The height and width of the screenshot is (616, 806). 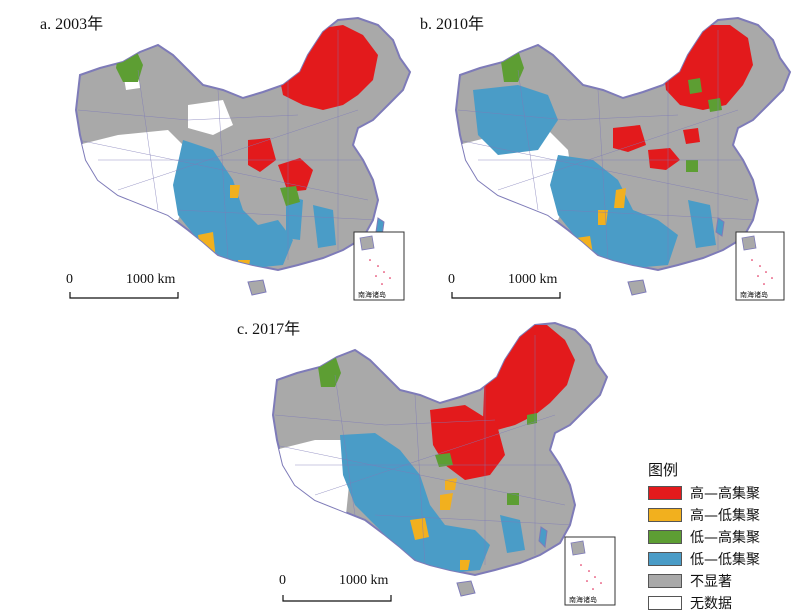 What do you see at coordinates (711, 604) in the screenshot?
I see `legend-label: 无数据` at bounding box center [711, 604].